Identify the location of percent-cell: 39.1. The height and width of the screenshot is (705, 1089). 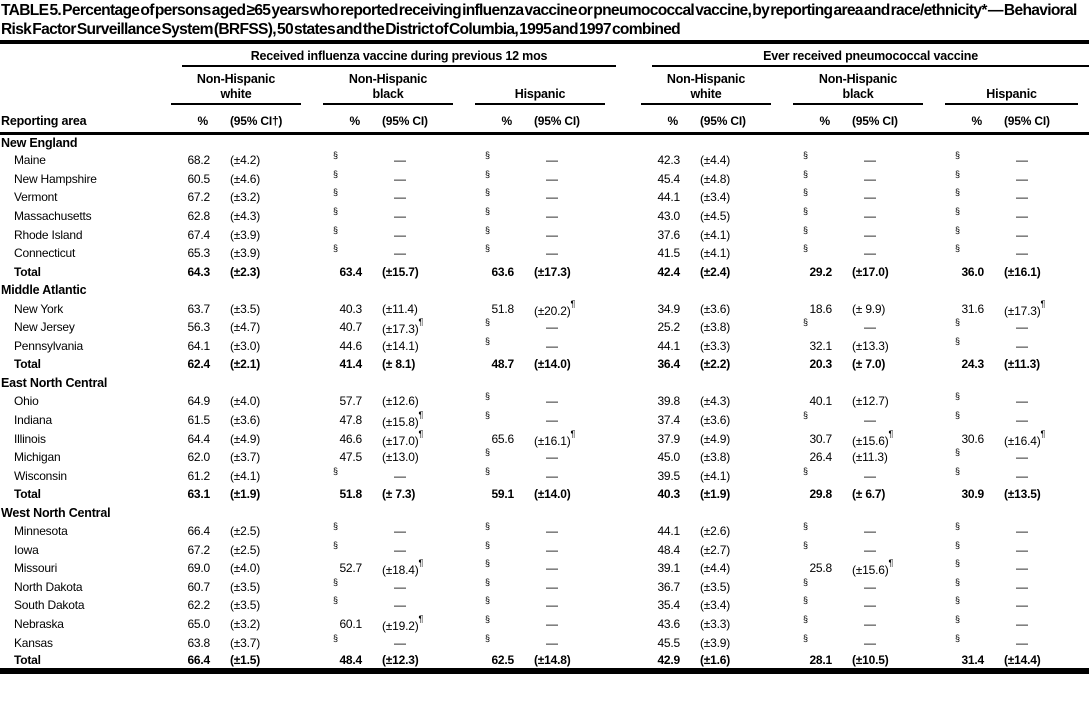
(668, 568).